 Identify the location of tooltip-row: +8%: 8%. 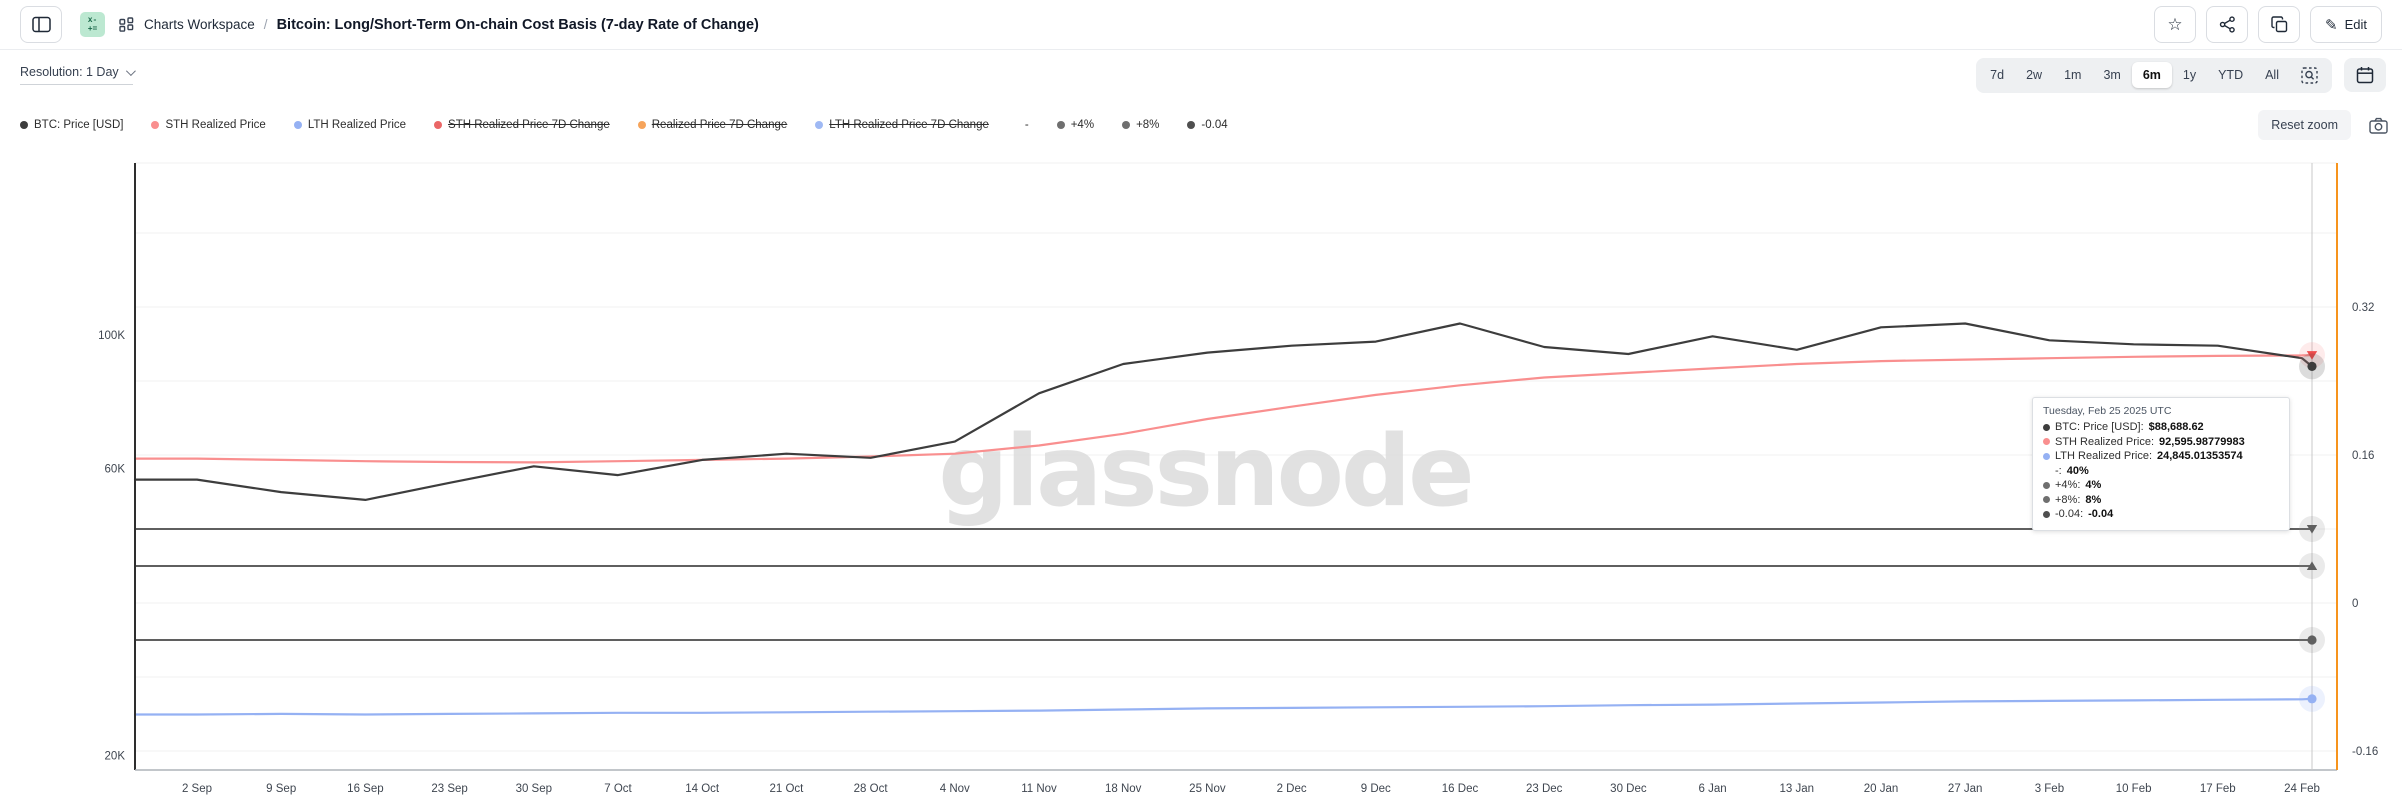
(2161, 500).